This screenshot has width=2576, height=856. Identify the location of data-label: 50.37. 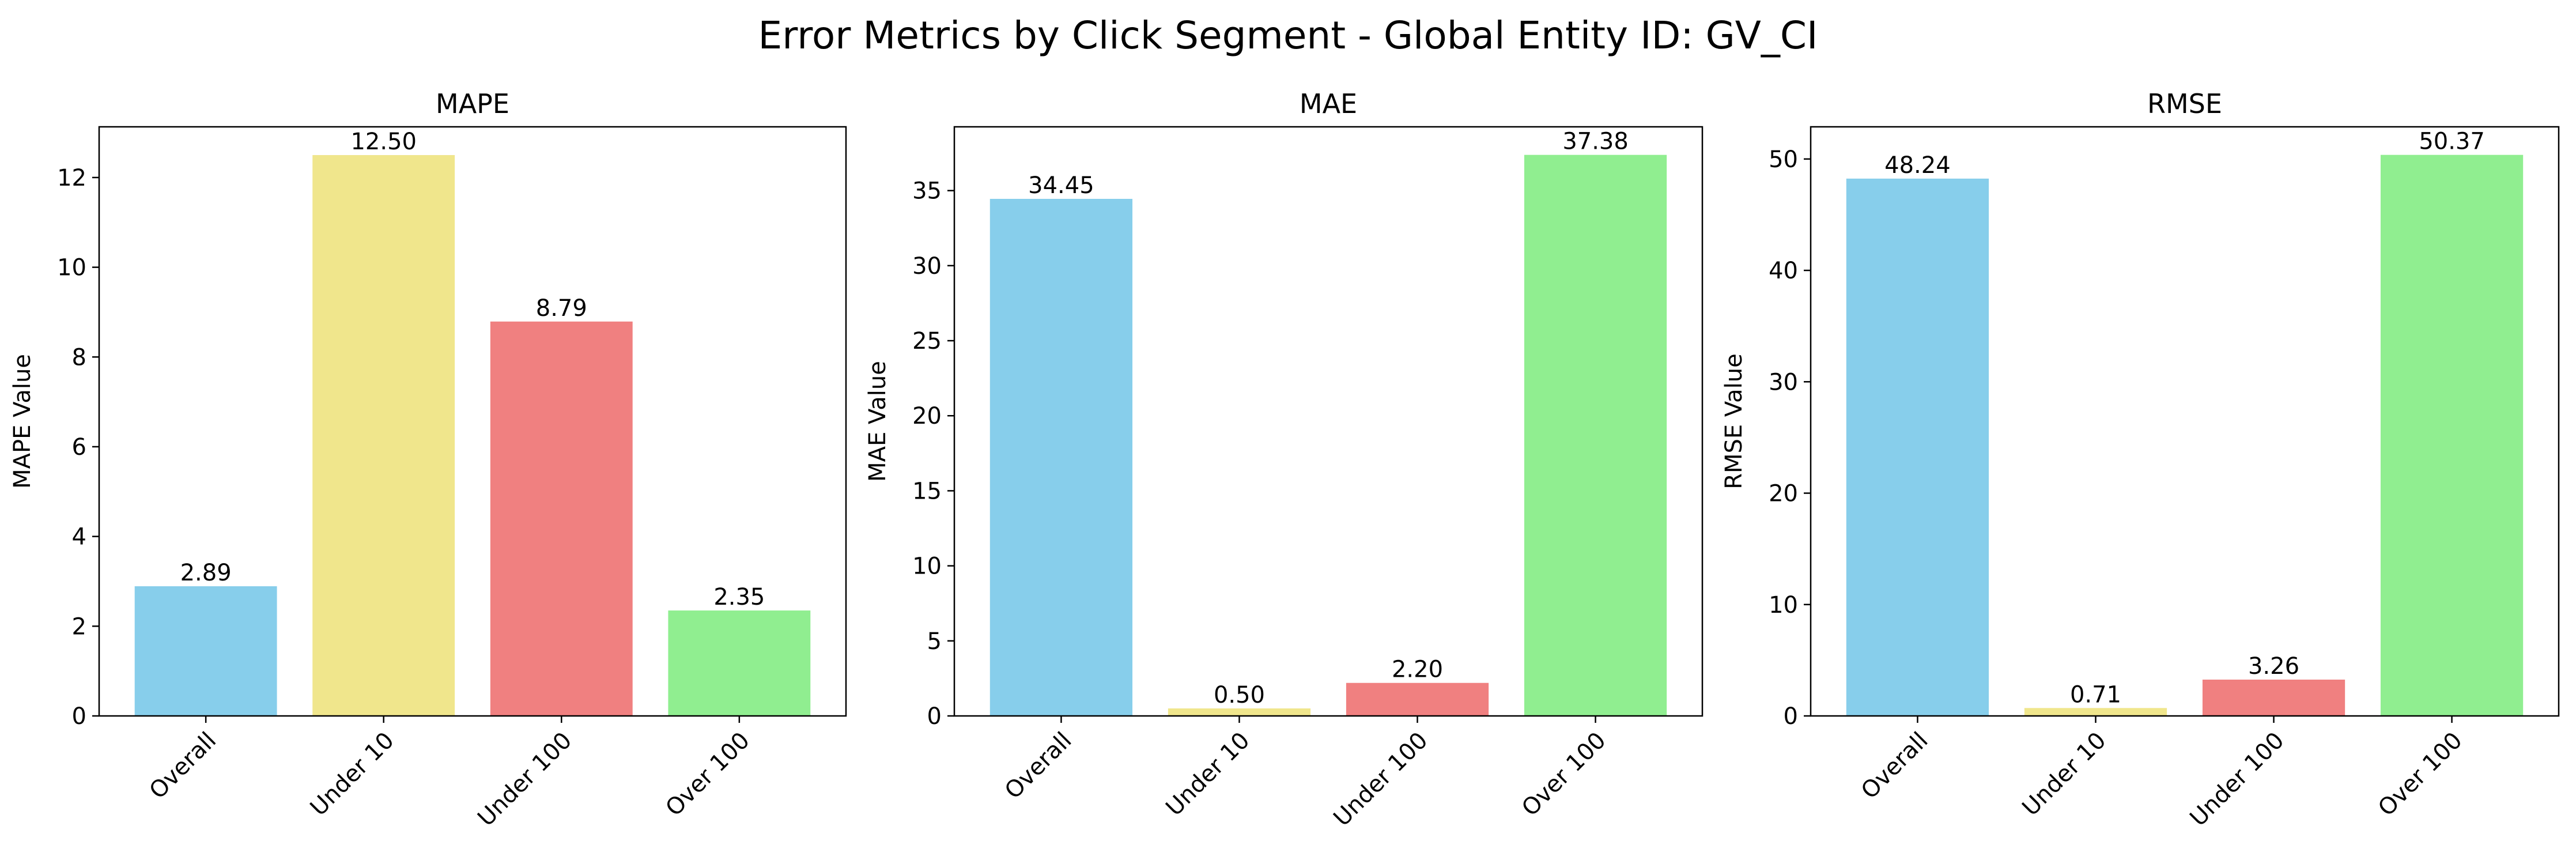
(2452, 142).